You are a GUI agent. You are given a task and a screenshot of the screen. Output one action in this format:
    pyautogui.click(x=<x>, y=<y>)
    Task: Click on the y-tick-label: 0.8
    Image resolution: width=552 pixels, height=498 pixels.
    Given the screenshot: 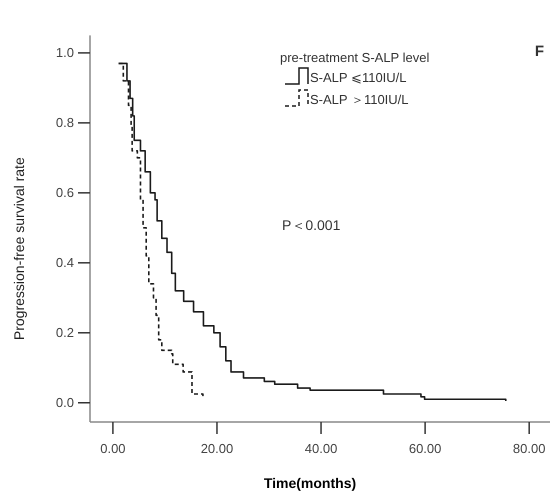 What is the action you would take?
    pyautogui.click(x=65, y=122)
    